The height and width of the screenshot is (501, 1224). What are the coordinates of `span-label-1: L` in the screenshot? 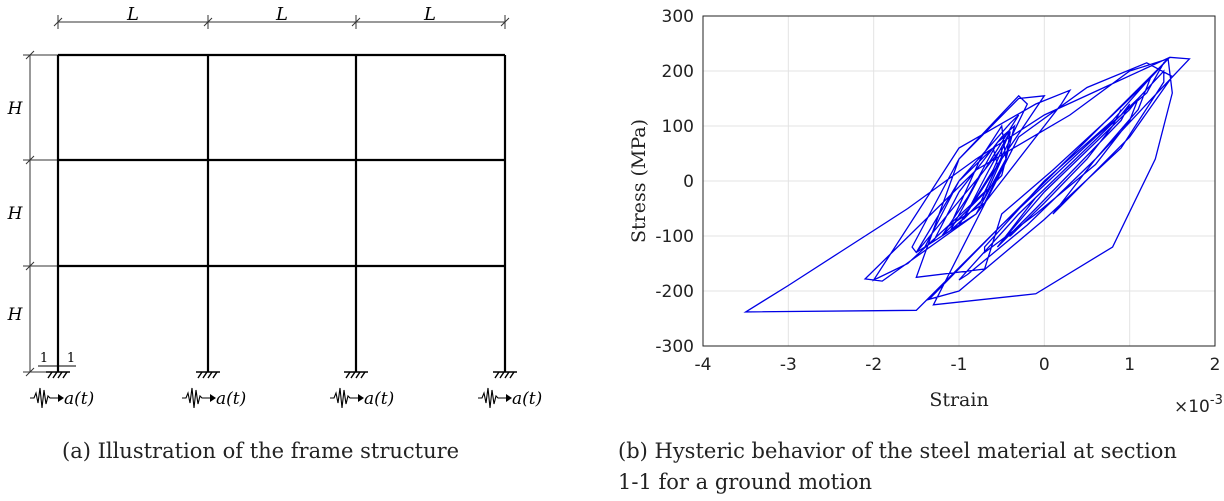 It's located at (132, 14).